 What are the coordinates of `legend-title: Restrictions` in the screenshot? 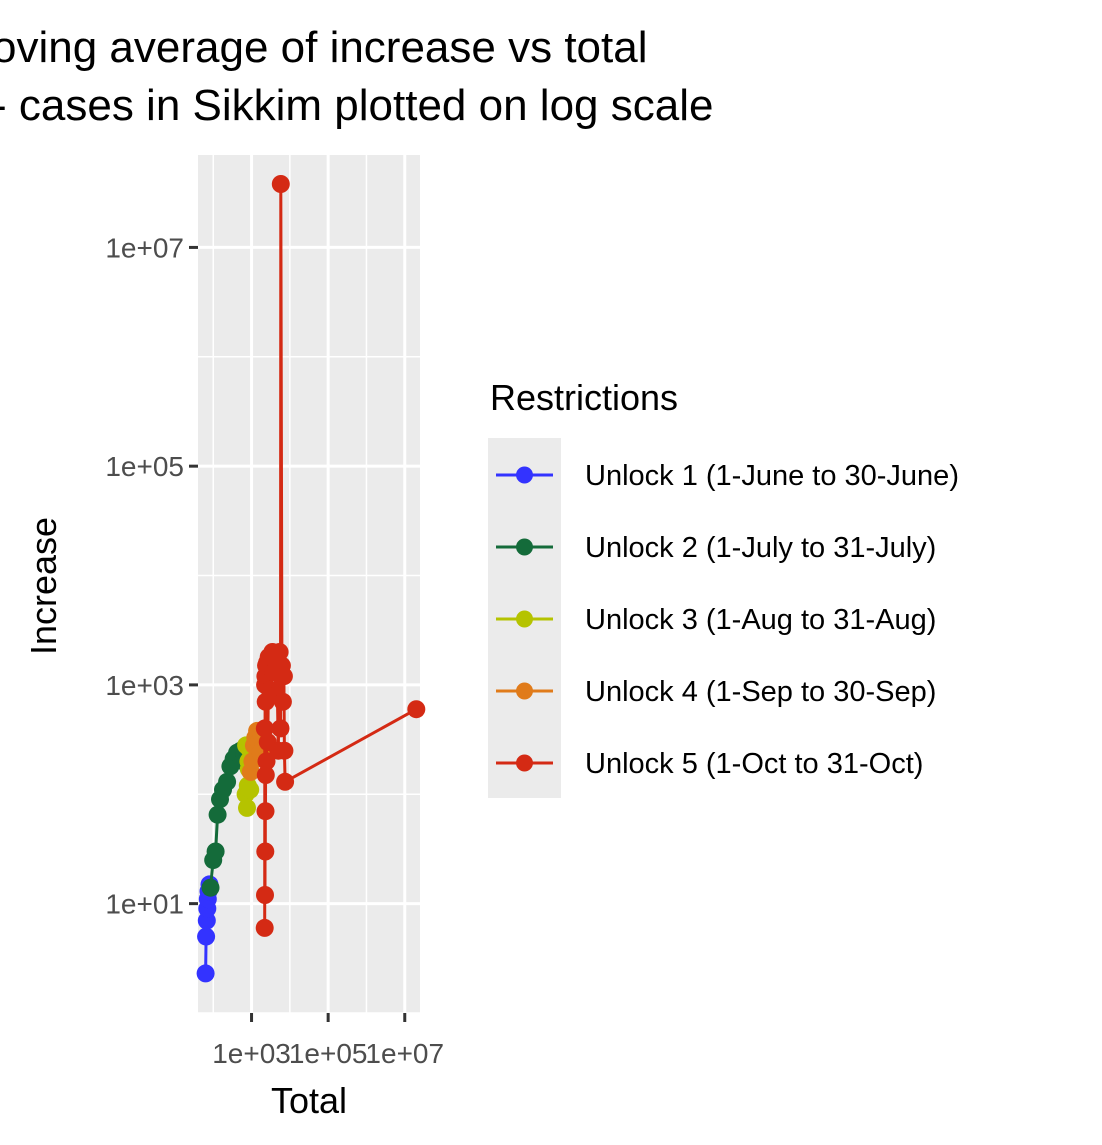 It's located at (584, 397).